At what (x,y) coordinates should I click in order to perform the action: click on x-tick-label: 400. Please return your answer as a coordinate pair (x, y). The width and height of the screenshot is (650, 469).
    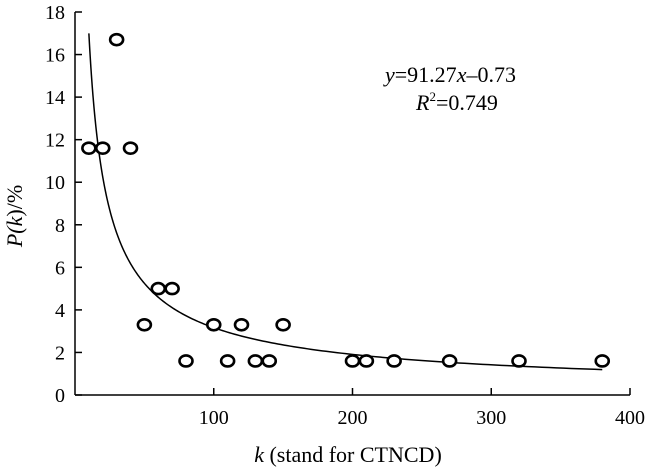
    Looking at the image, I should click on (630, 418).